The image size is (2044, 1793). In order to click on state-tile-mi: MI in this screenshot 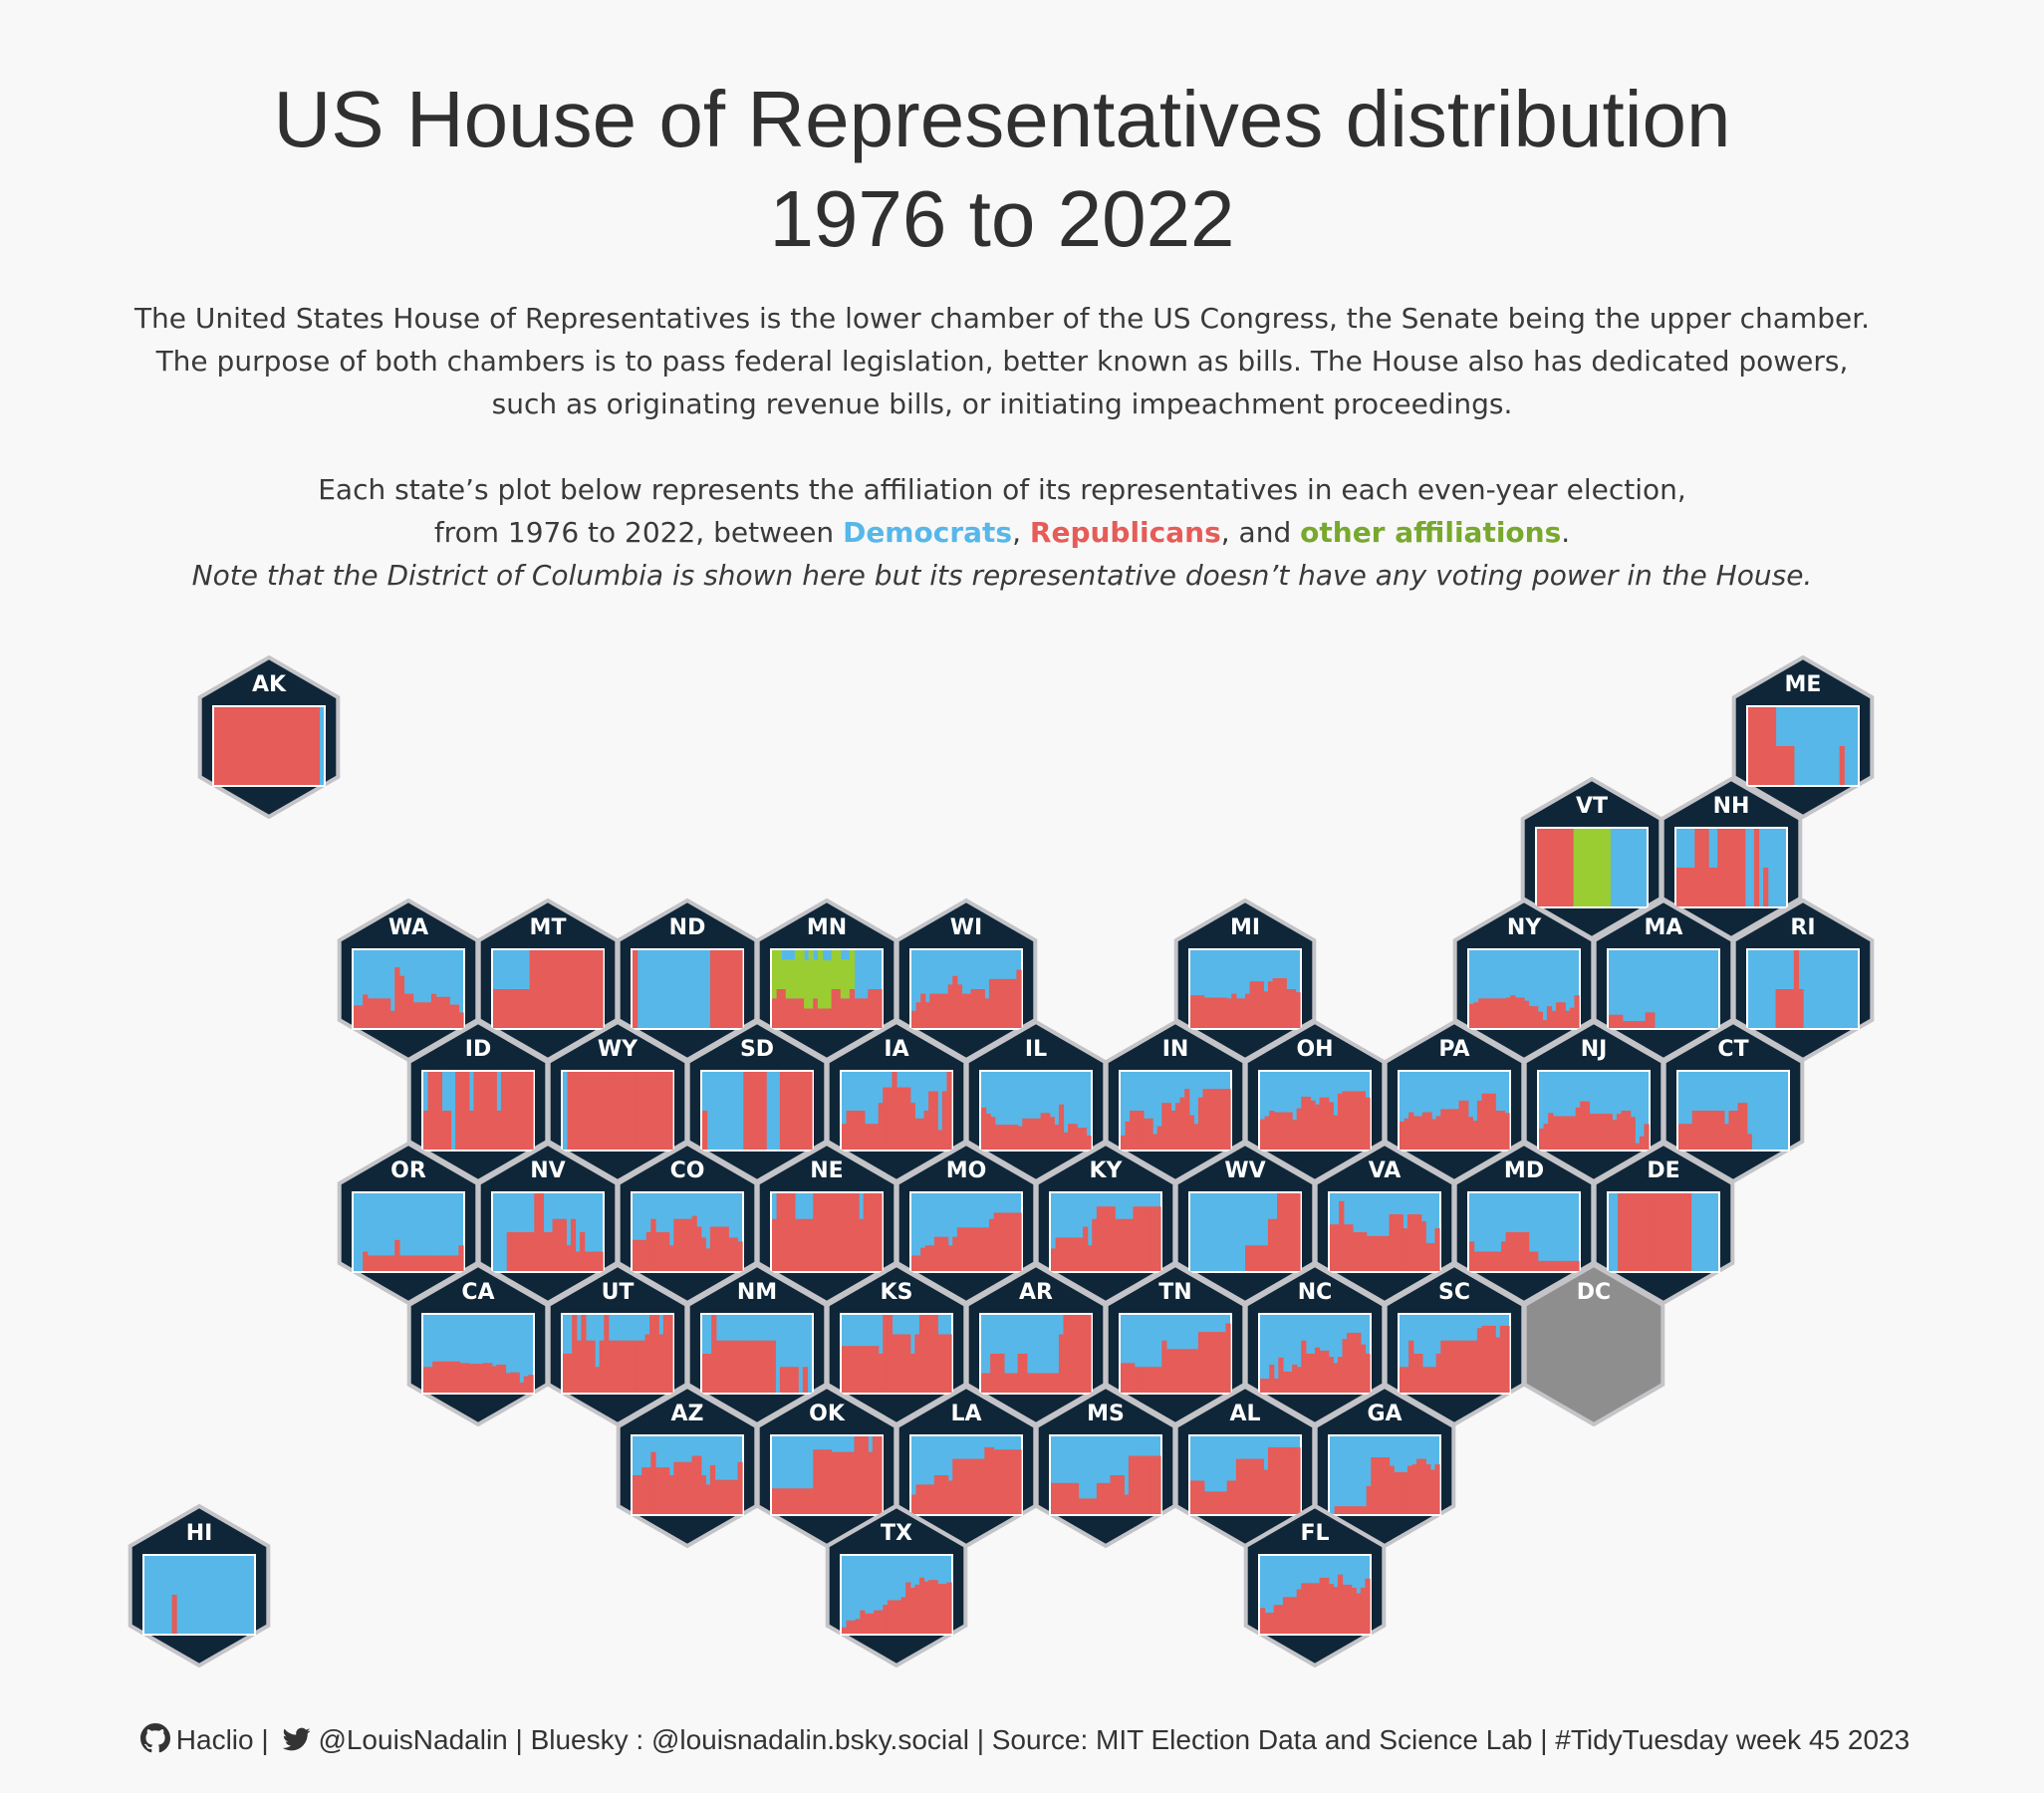, I will do `click(1245, 980)`.